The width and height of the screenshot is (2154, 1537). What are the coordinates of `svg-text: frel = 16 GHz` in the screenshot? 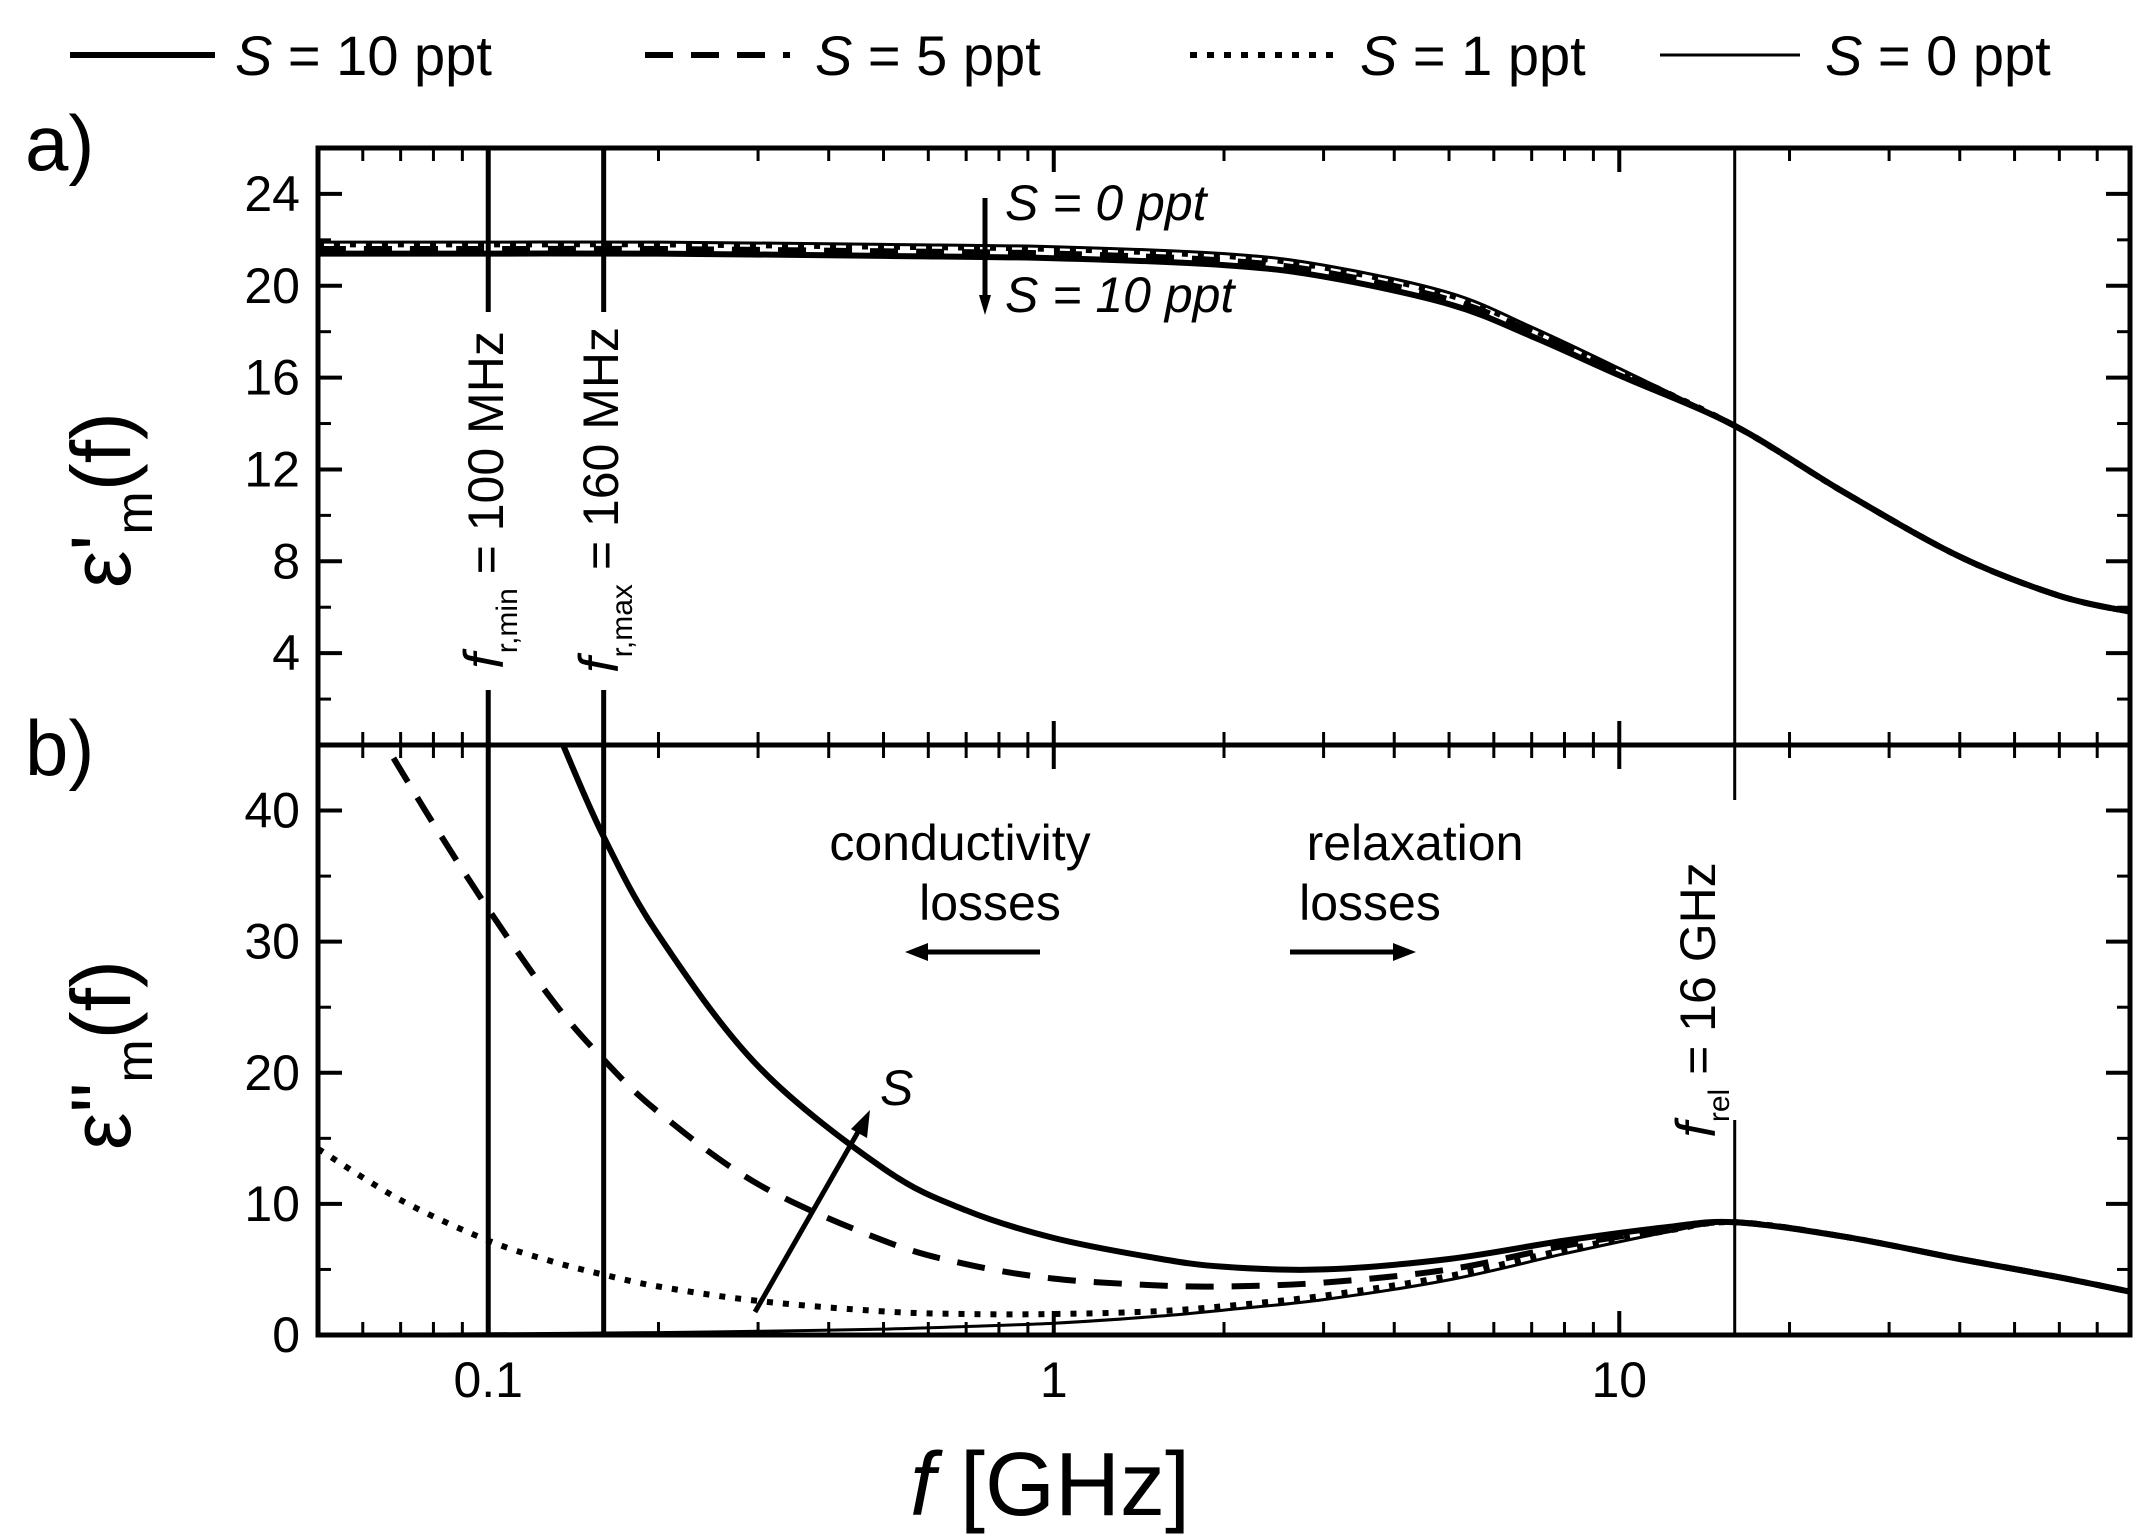 It's located at (1700, 999).